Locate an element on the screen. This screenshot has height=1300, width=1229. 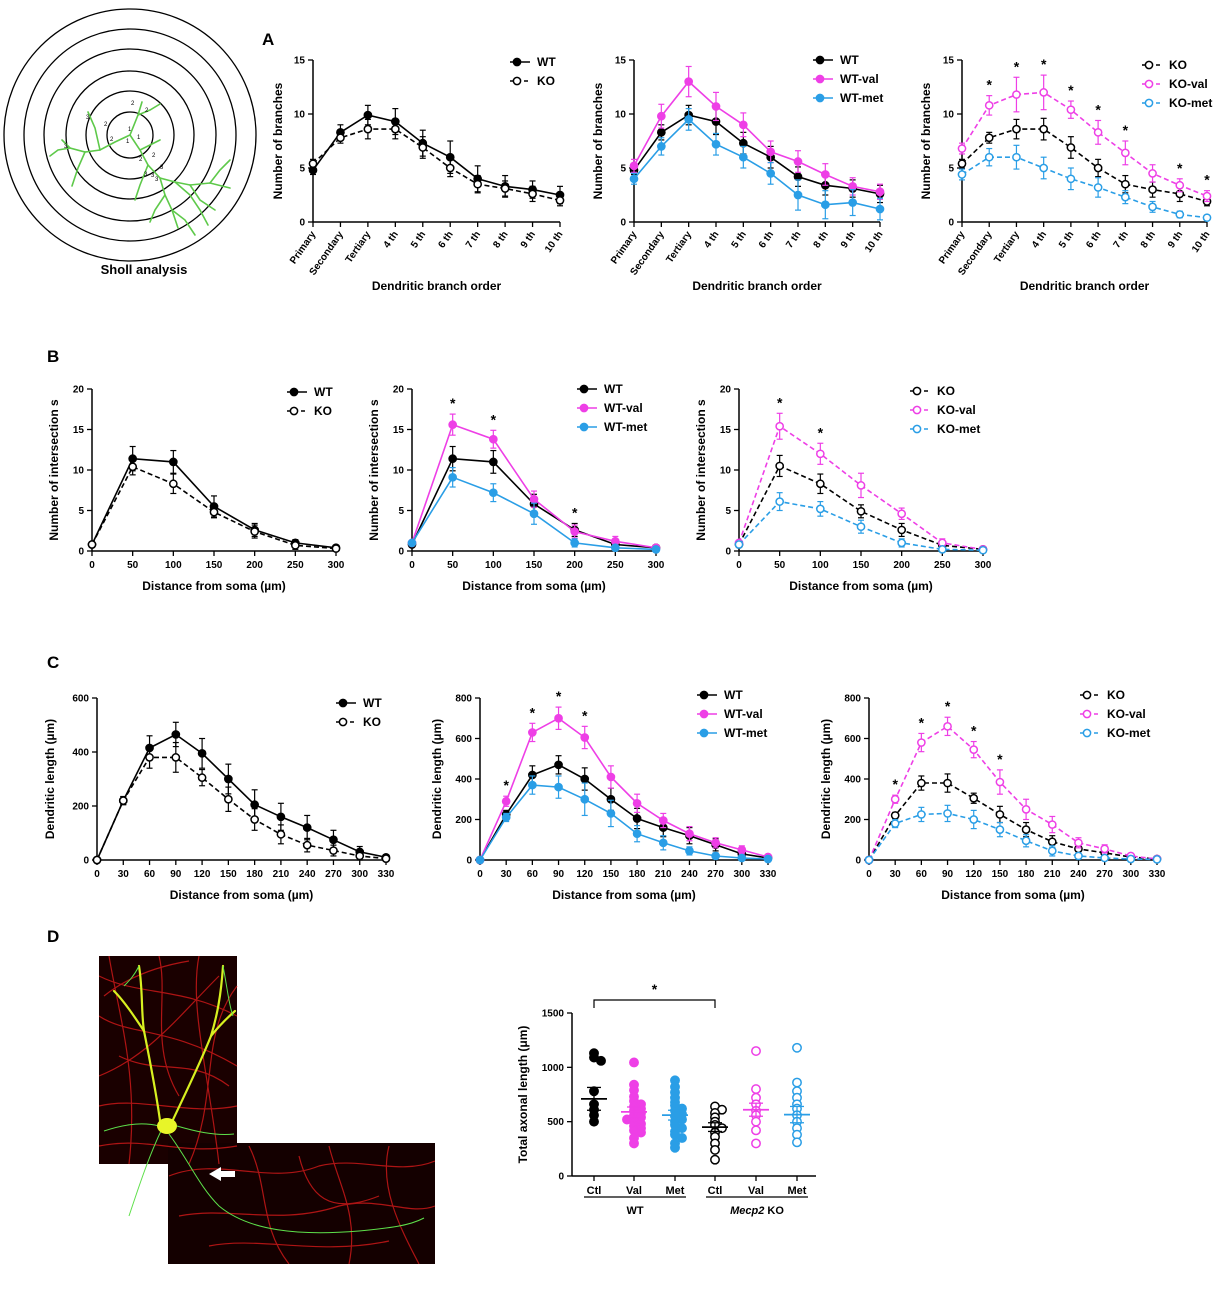
x-tick-label: 200 is located at coordinates (254, 565).